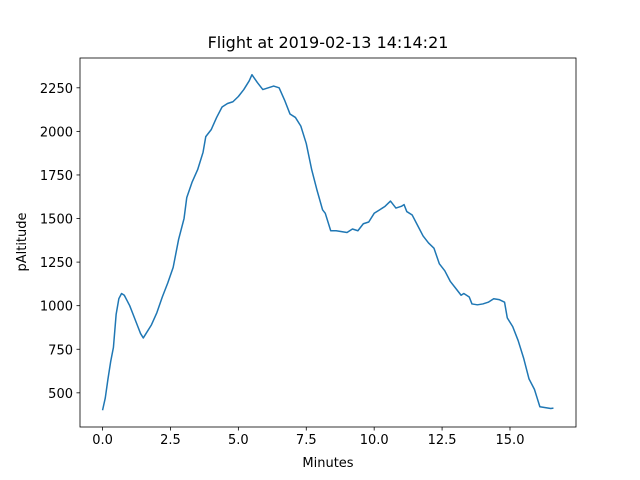 The width and height of the screenshot is (640, 480). Describe the element at coordinates (442, 440) in the screenshot. I see `x-tick-label: 12.5` at that location.